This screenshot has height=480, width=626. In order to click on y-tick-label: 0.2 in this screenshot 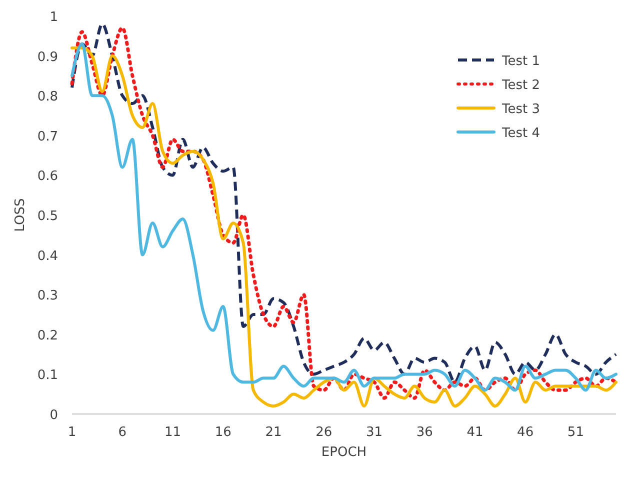, I will do `click(47, 336)`.